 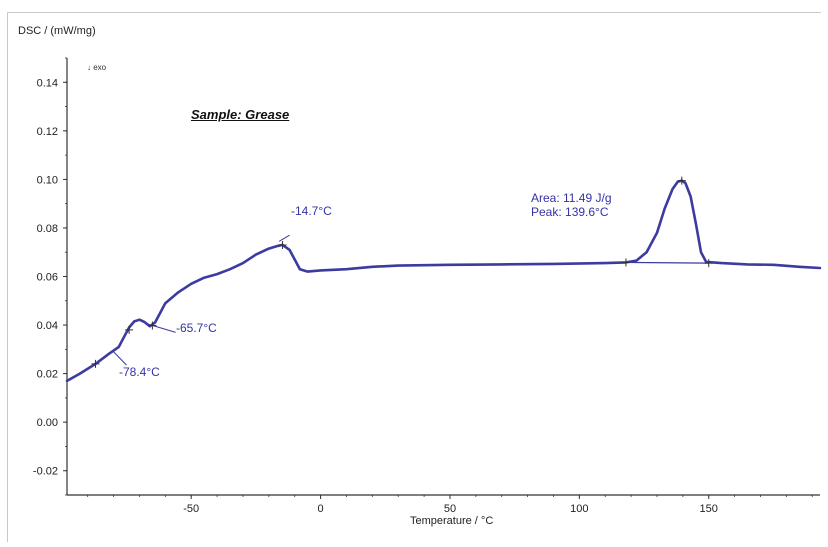 I want to click on x-tick-label: -50, so click(x=191, y=509).